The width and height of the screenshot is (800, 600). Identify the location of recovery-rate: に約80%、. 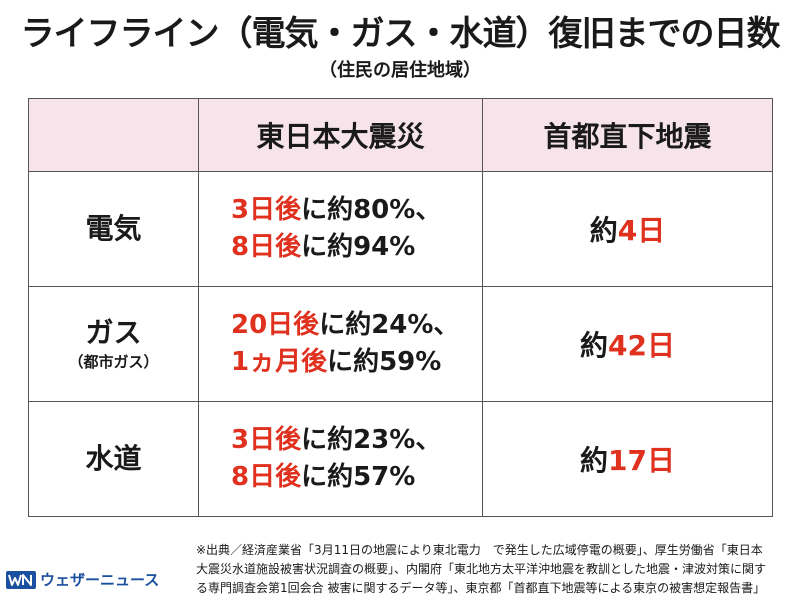
(371, 210).